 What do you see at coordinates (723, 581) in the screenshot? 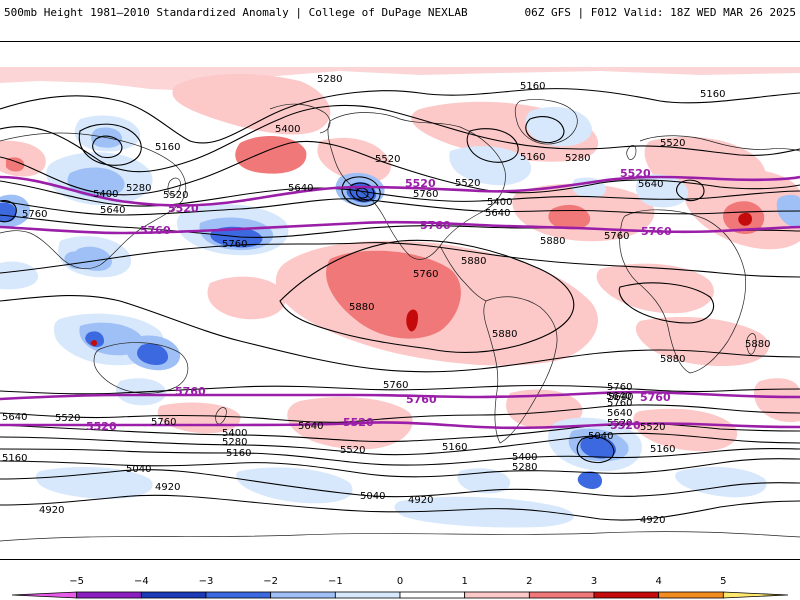
I see `colorbar-tick-label: 5` at bounding box center [723, 581].